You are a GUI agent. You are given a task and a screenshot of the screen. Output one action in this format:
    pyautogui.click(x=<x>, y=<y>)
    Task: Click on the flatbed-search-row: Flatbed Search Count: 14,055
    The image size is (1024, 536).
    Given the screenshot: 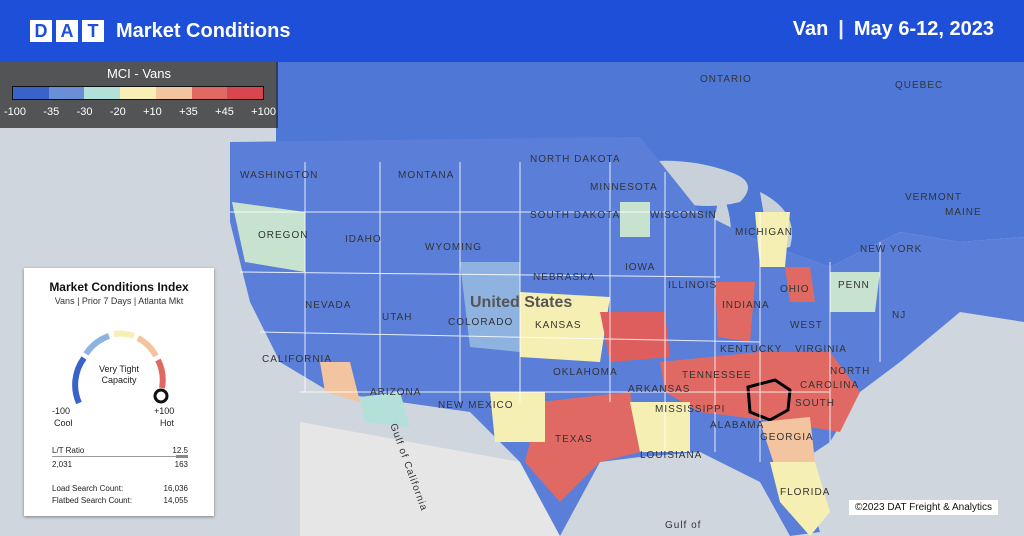 What is the action you would take?
    pyautogui.click(x=120, y=500)
    